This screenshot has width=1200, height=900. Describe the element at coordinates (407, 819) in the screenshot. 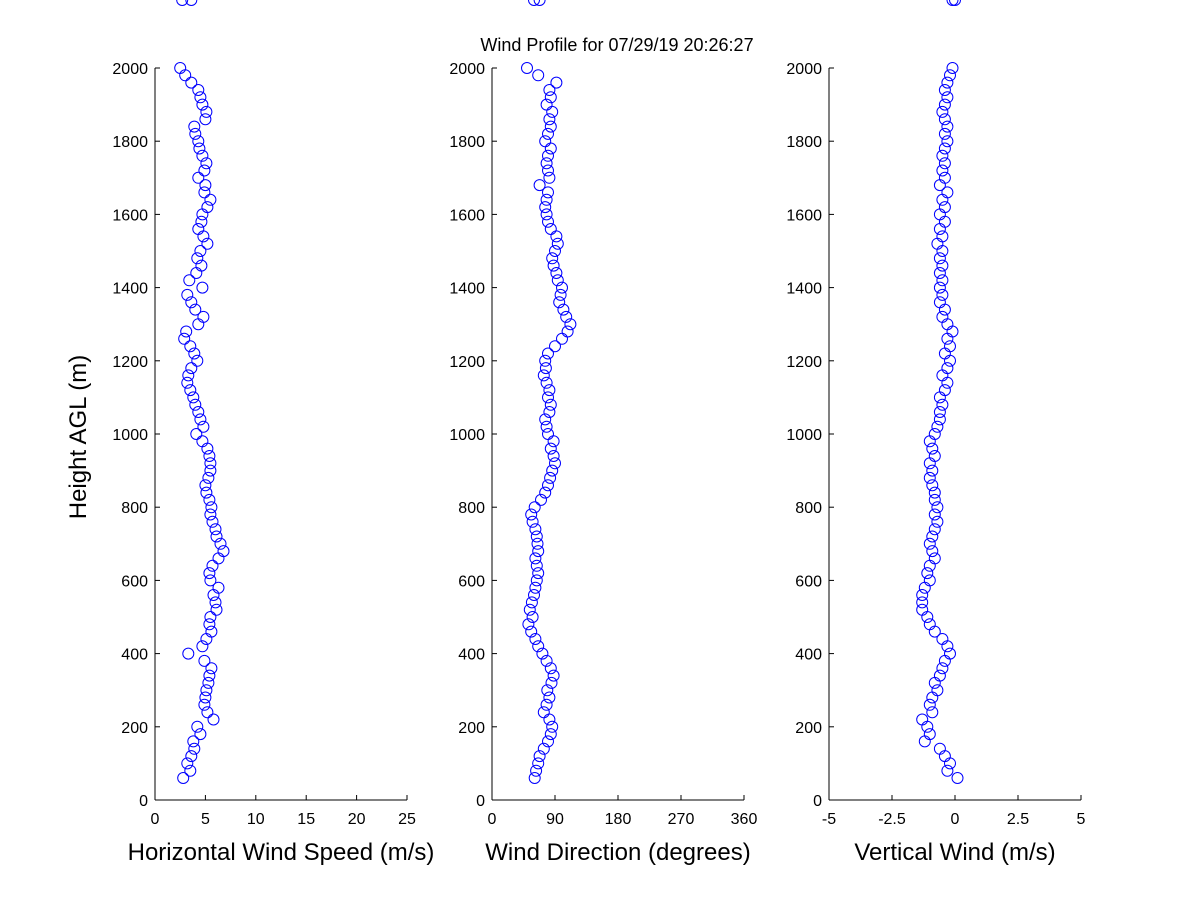

I see `x-tick-label: 25` at that location.